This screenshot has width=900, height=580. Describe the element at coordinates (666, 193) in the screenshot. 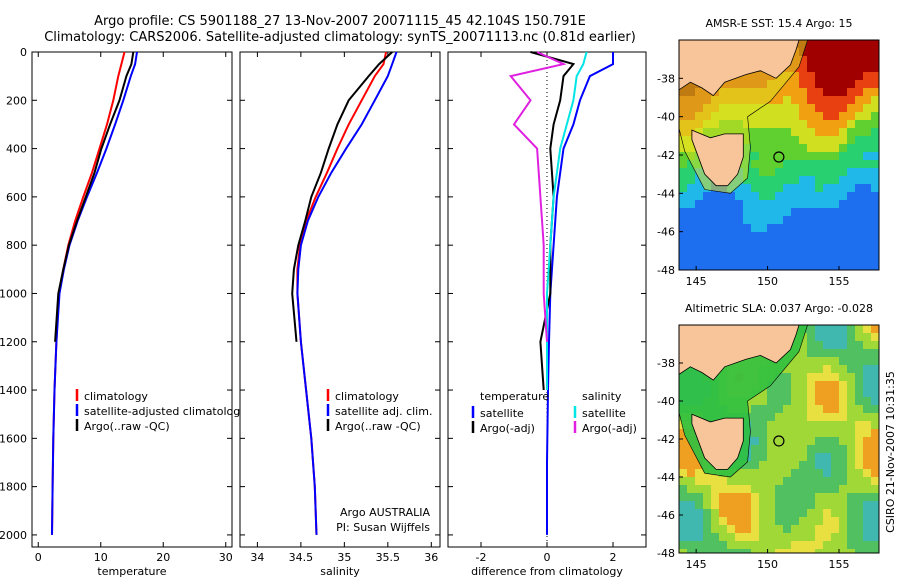

I see `map-y-tick-label: -44` at that location.